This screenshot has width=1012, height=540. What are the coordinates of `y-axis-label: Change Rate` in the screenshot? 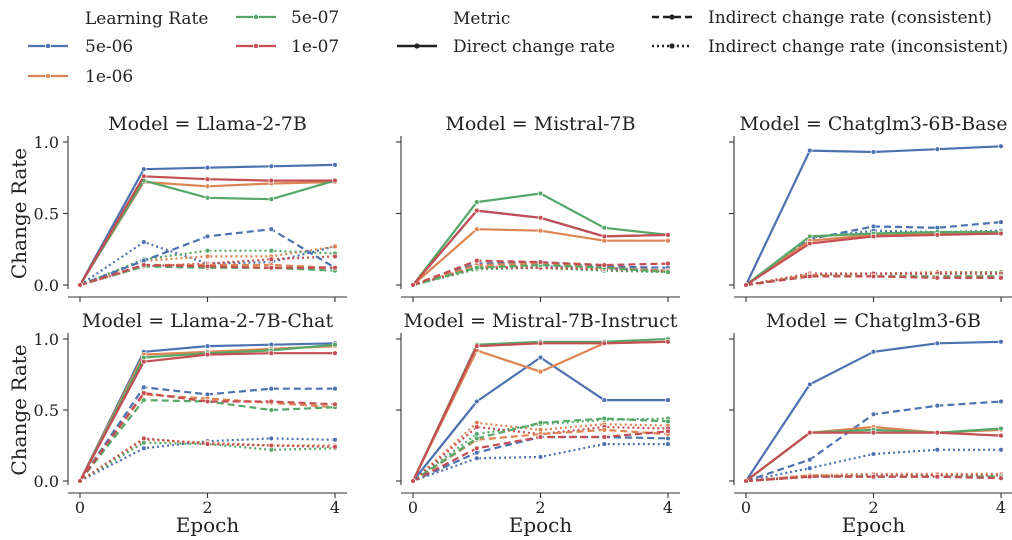 It's located at (19, 409).